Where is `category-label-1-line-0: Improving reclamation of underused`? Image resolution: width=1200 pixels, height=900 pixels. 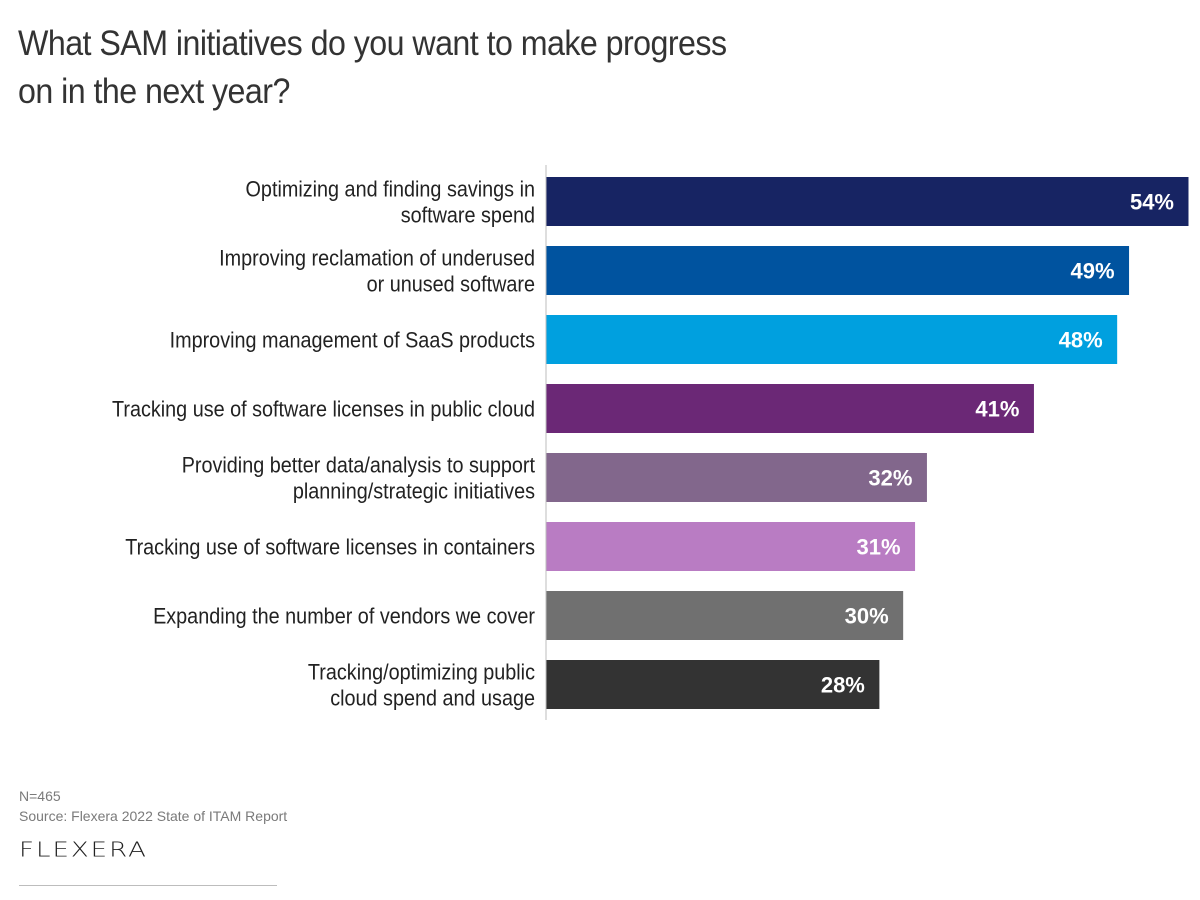
category-label-1-line-0: Improving reclamation of underused is located at coordinates (377, 258).